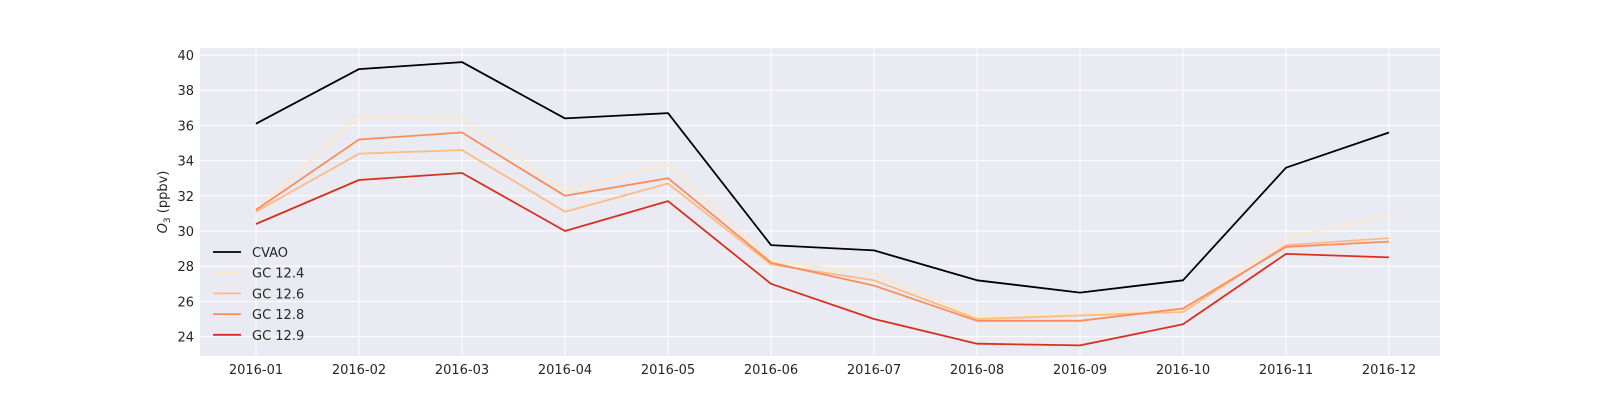  Describe the element at coordinates (668, 370) in the screenshot. I see `x-tick-label: 2016-05` at that location.